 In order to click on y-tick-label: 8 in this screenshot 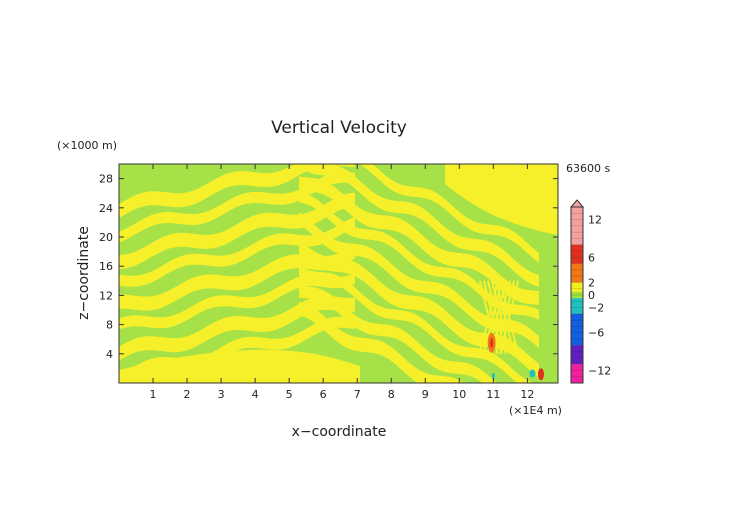, I will do `click(109, 325)`.